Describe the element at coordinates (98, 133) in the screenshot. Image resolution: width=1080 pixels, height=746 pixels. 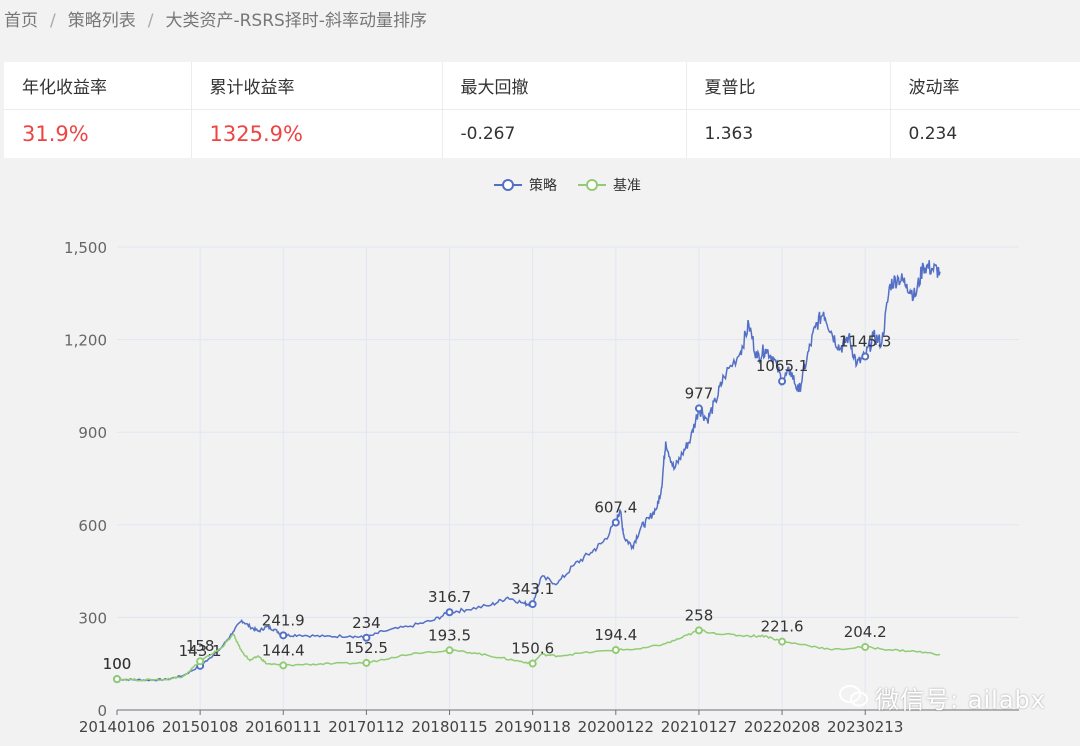
I see `metric-value-annual-return: 31.9%` at that location.